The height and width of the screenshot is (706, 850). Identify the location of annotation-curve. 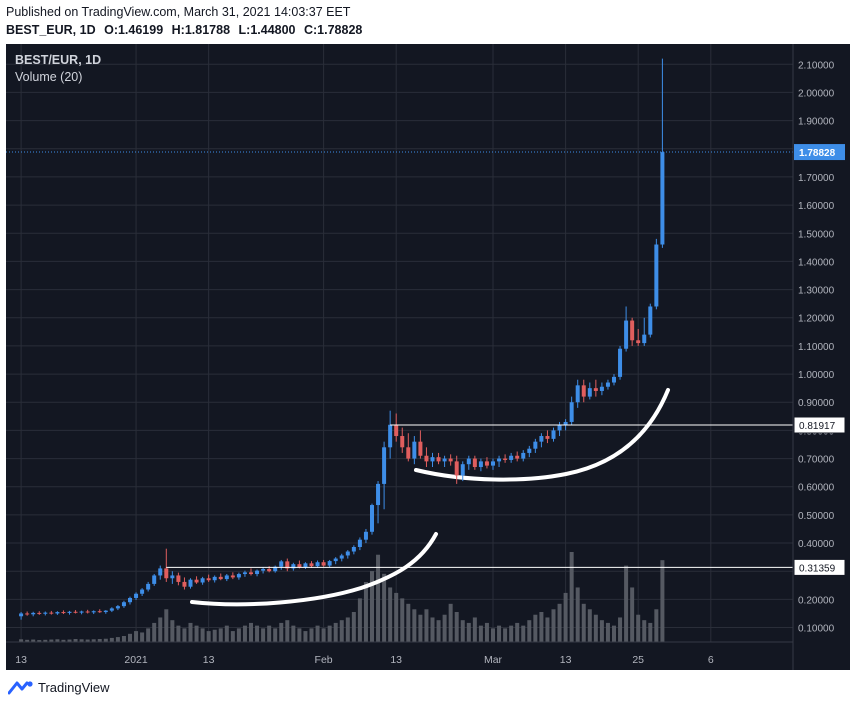
(314, 569).